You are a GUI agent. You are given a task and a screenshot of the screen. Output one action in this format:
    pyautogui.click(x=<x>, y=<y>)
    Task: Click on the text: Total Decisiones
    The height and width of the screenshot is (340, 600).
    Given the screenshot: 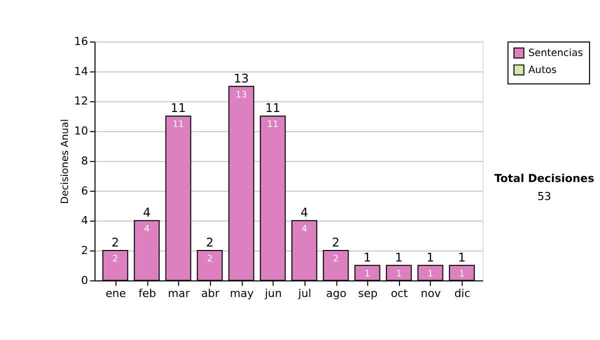 What is the action you would take?
    pyautogui.click(x=544, y=178)
    